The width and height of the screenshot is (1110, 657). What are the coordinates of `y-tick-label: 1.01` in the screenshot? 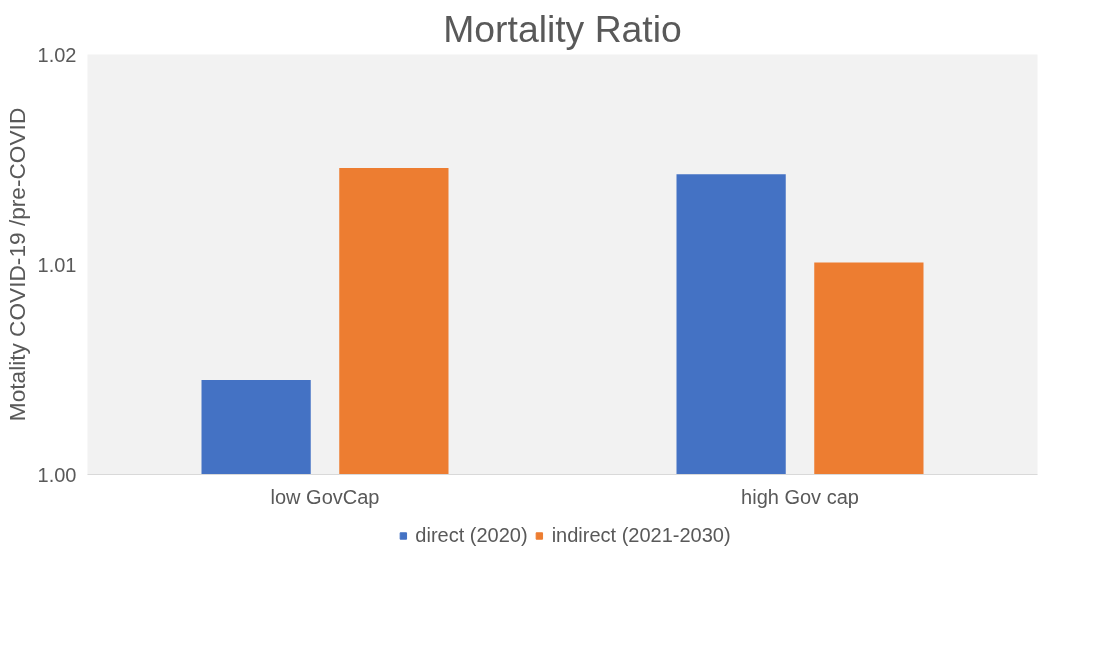 It's located at (57, 264).